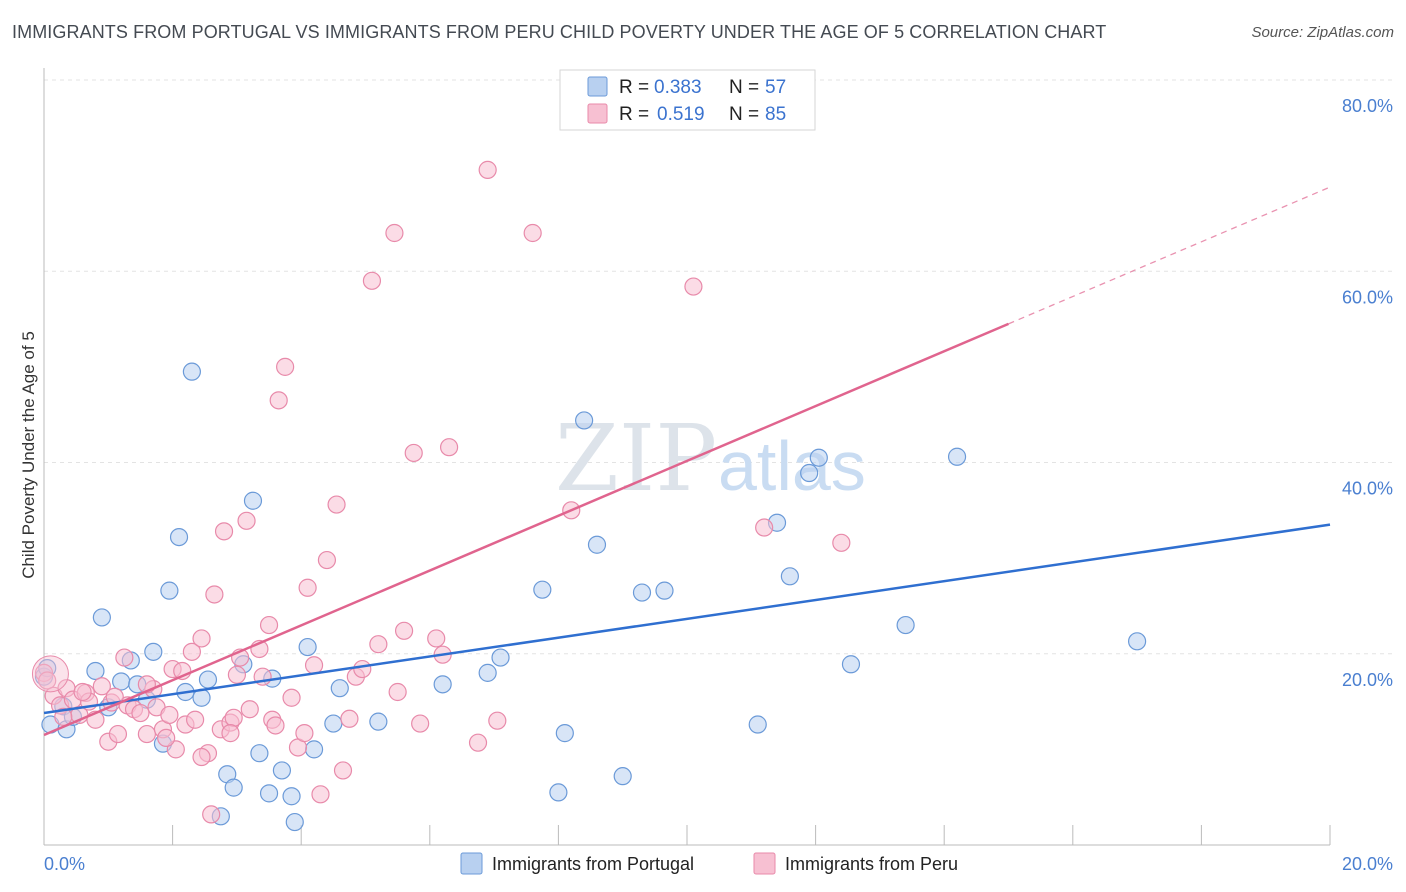 This screenshot has width=1406, height=892. I want to click on legend-r-label-portugal: R =, so click(634, 87).